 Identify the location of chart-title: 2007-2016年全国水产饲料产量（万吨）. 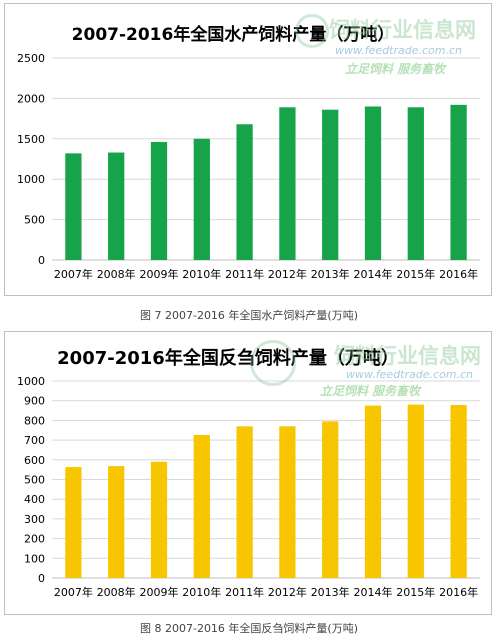
(233, 35).